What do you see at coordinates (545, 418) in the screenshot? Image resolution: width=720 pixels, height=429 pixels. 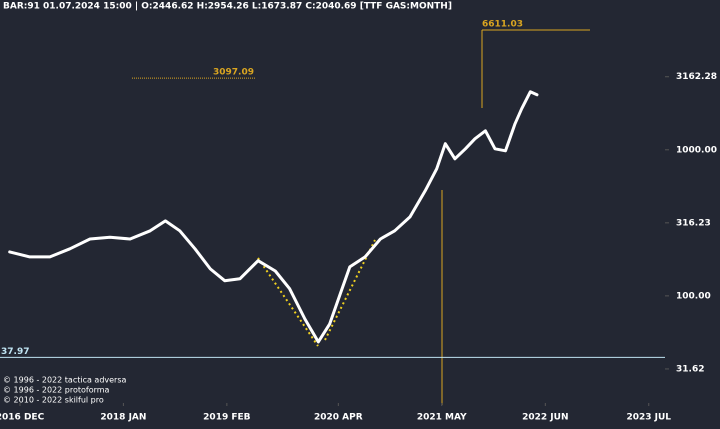 I see `x-tick-label: 2022 JUN` at bounding box center [545, 418].